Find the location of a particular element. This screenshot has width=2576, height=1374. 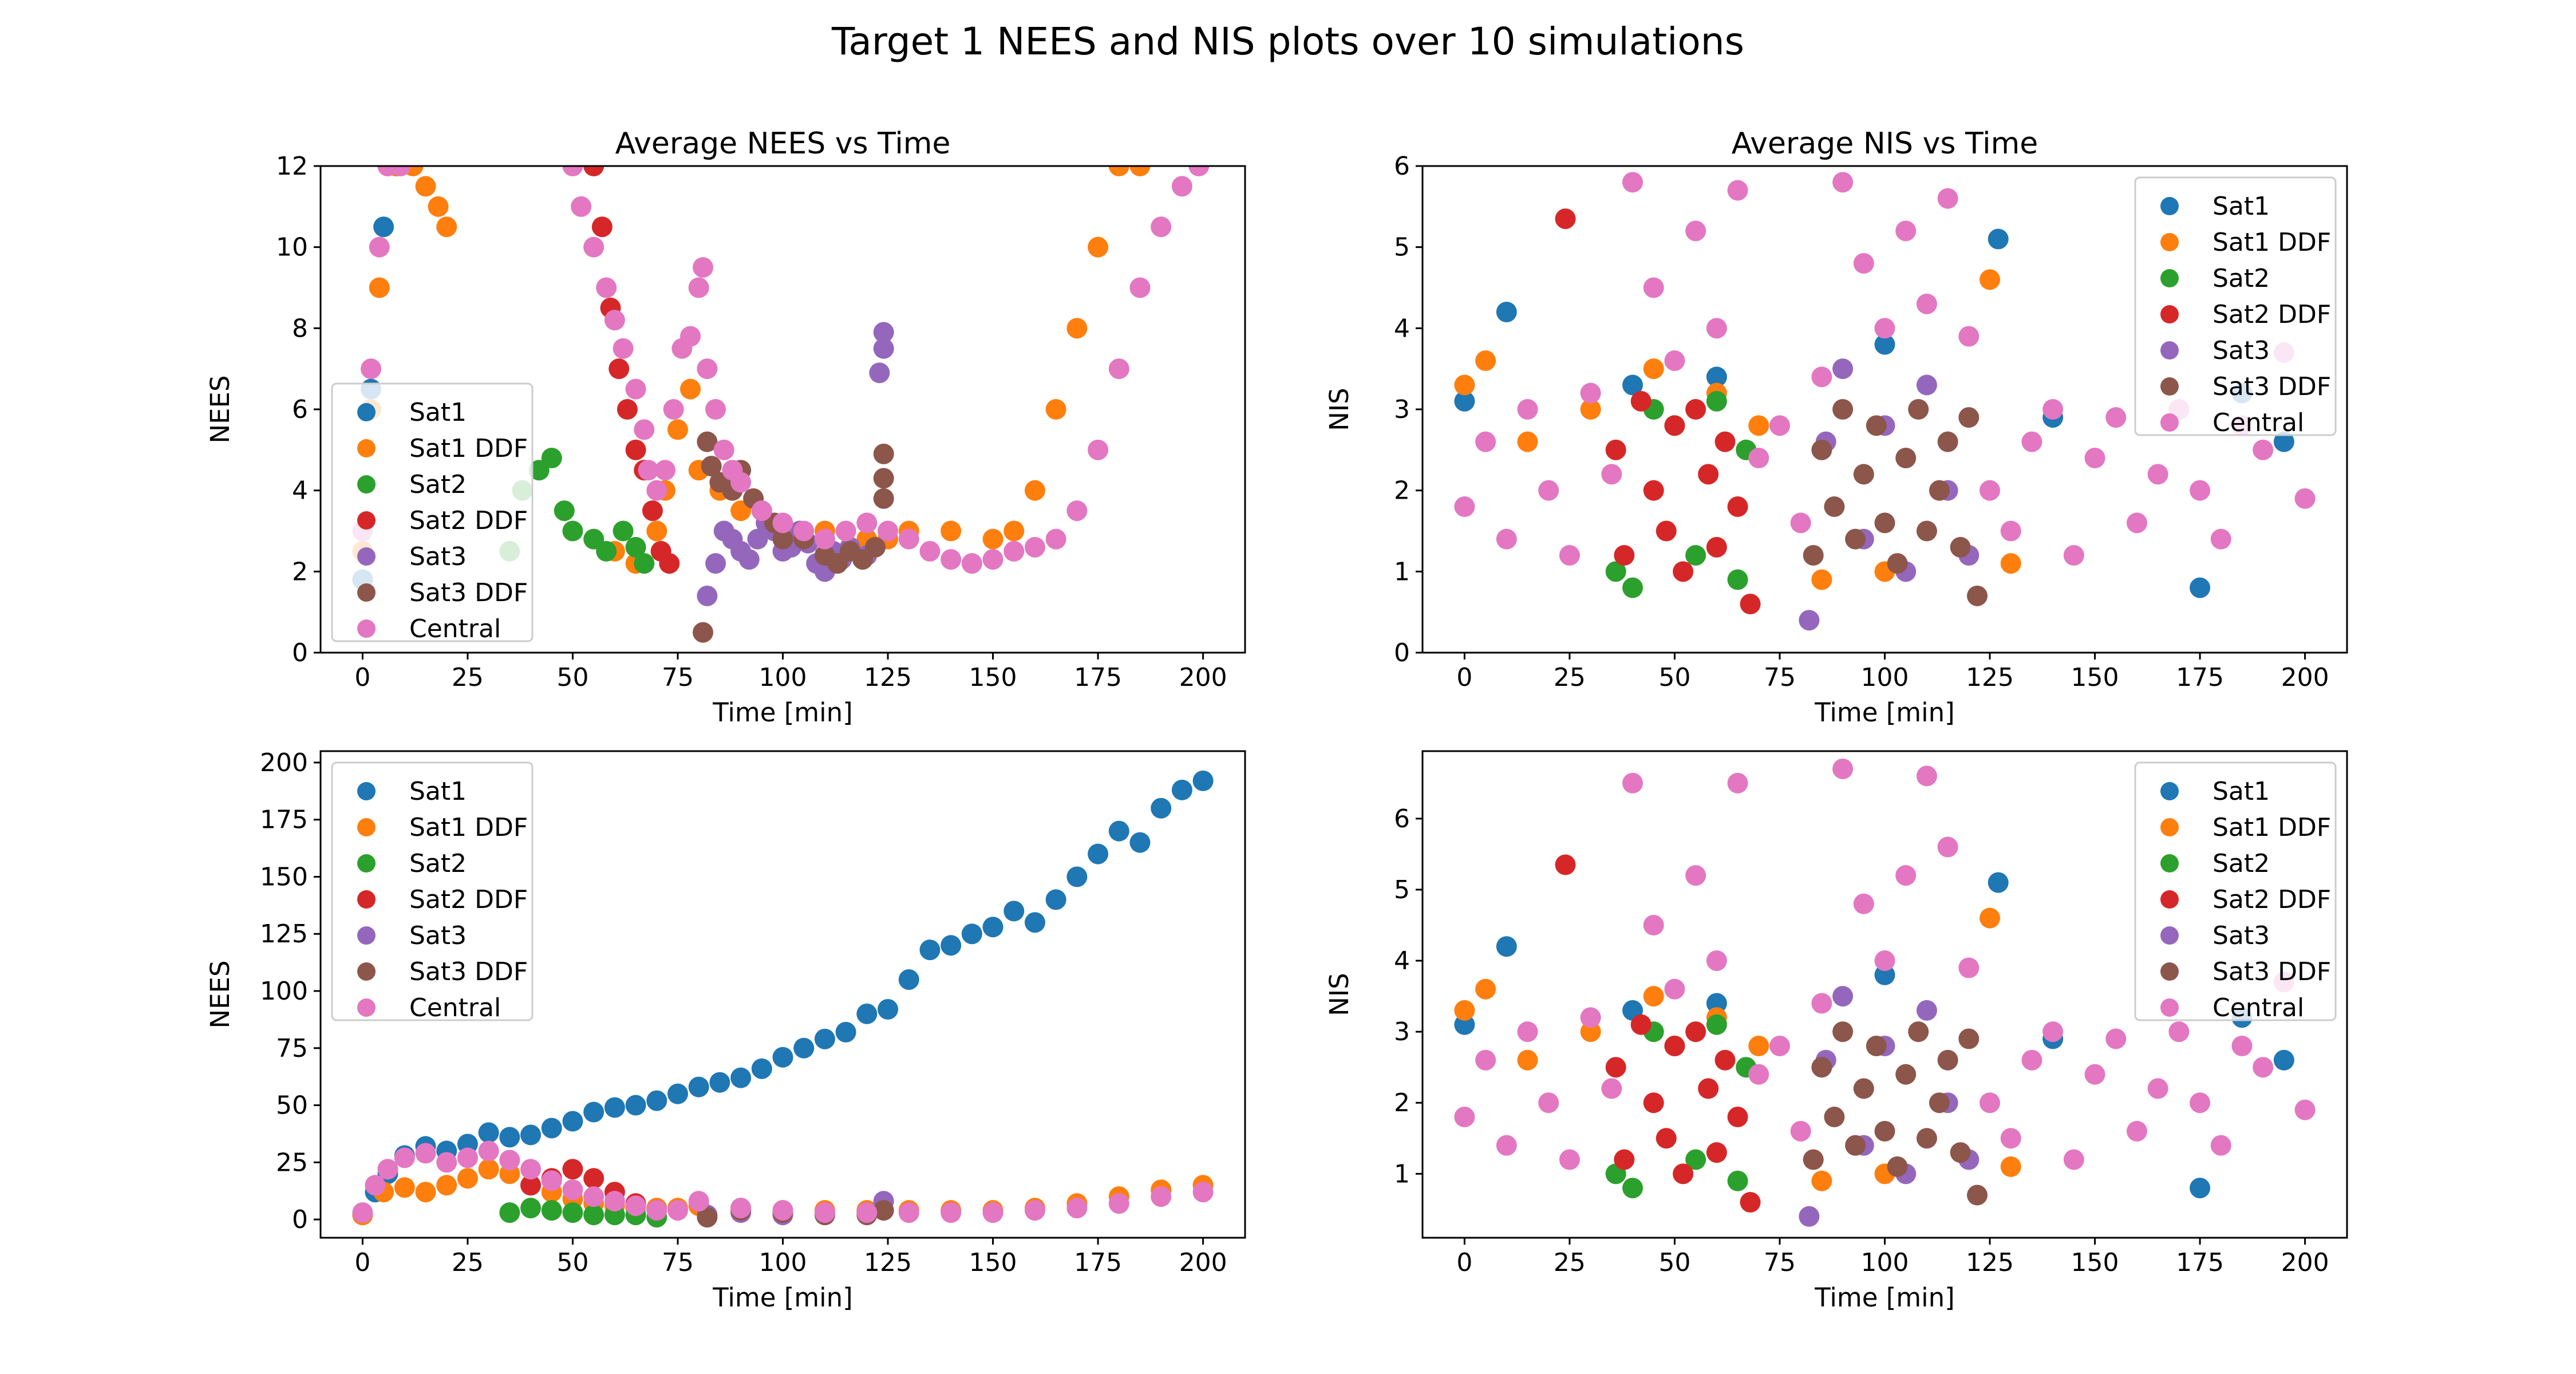

x-tick-label: 200 is located at coordinates (2305, 678).